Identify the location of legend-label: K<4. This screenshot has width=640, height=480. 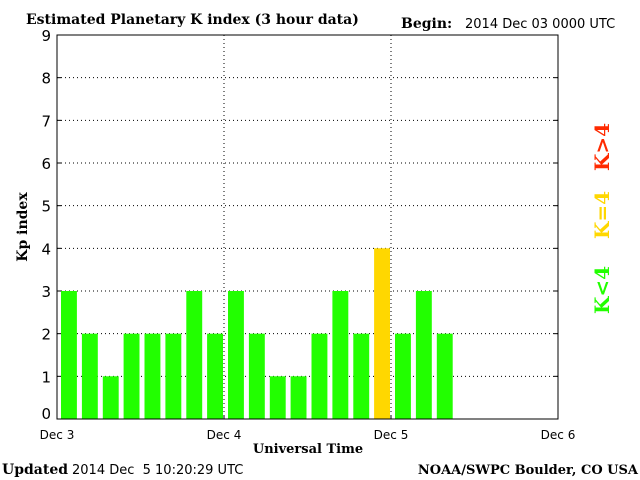
(602, 290).